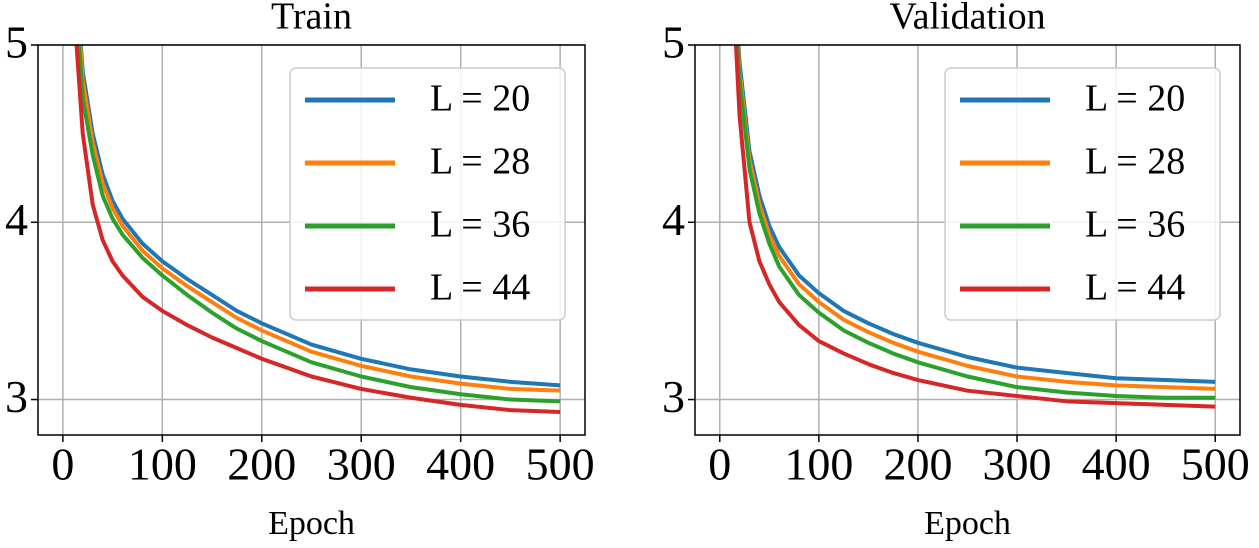 This screenshot has height=548, width=1259. I want to click on chart-title: Validation, so click(967, 19).